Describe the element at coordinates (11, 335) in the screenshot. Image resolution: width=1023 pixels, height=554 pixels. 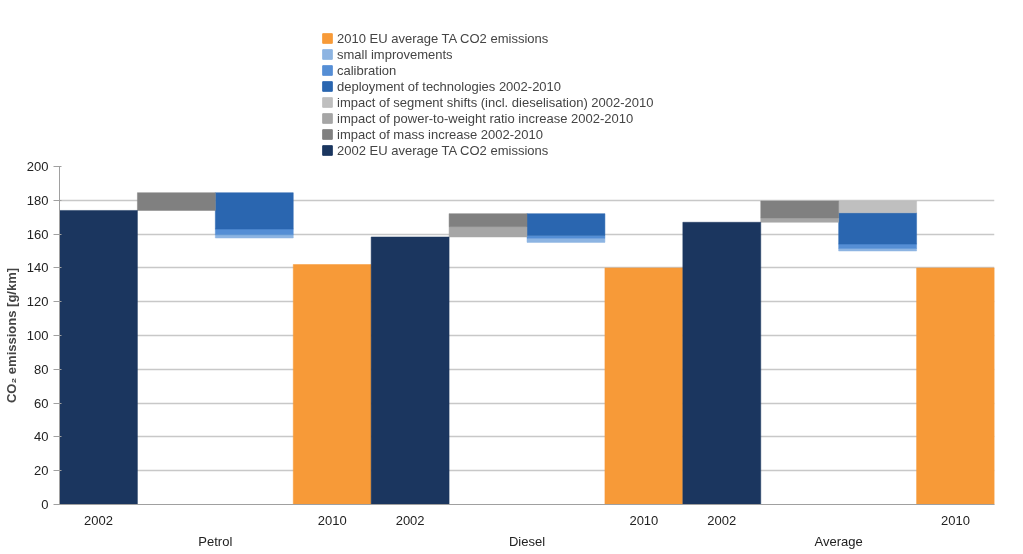
I see `y-axis-title: CO₂ emissions [g/km]` at that location.